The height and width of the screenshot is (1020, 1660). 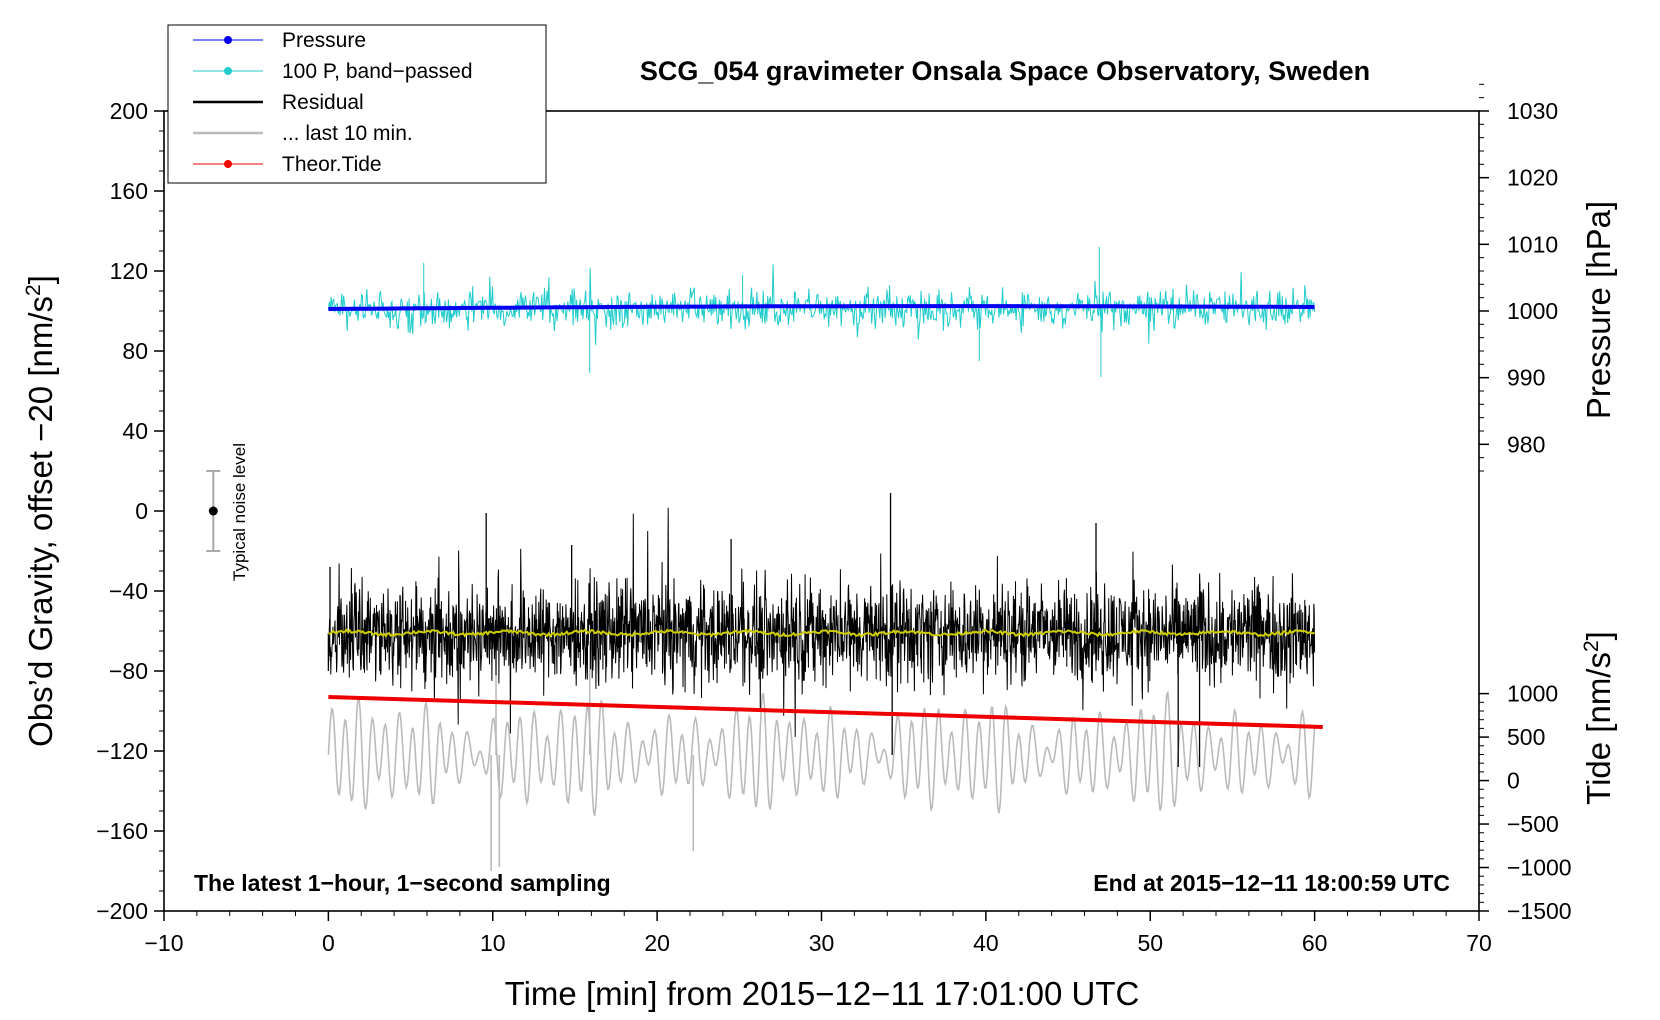 I want to click on y-axis-left-title-end: ], so click(x=40, y=279).